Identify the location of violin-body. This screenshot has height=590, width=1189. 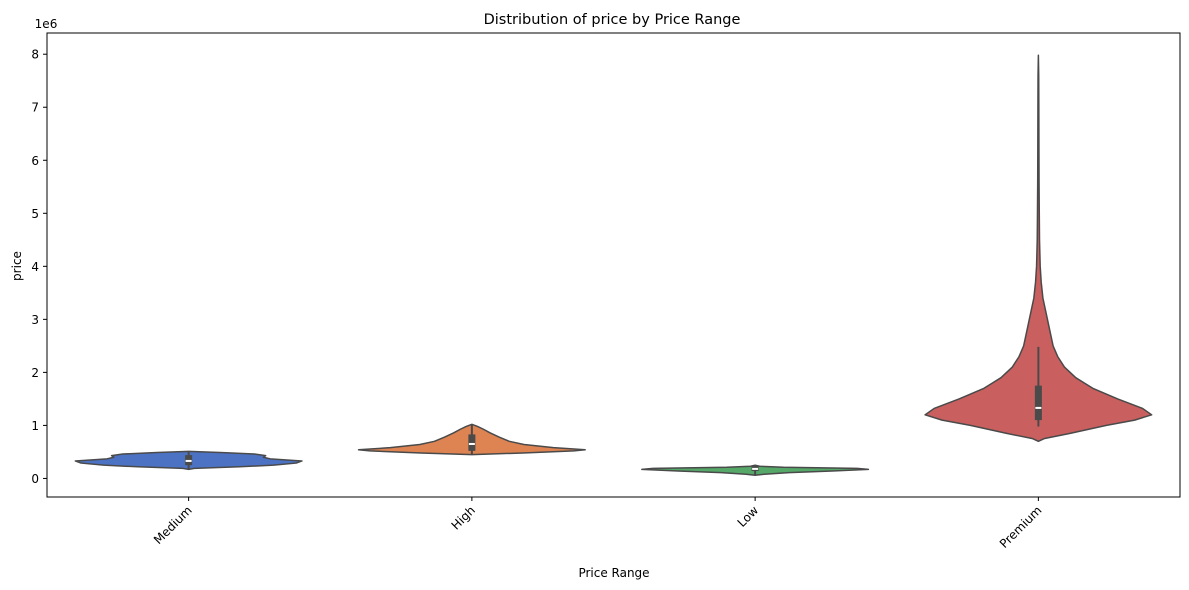
(1038, 248).